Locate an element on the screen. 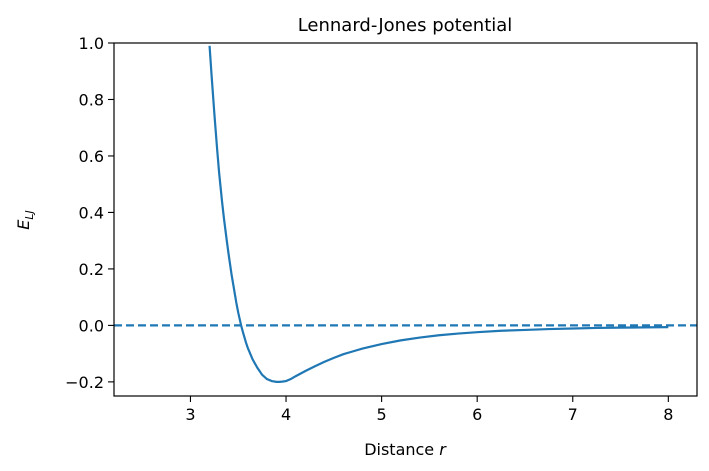 The width and height of the screenshot is (709, 471). y-tick-label: 0.4 is located at coordinates (91, 212).